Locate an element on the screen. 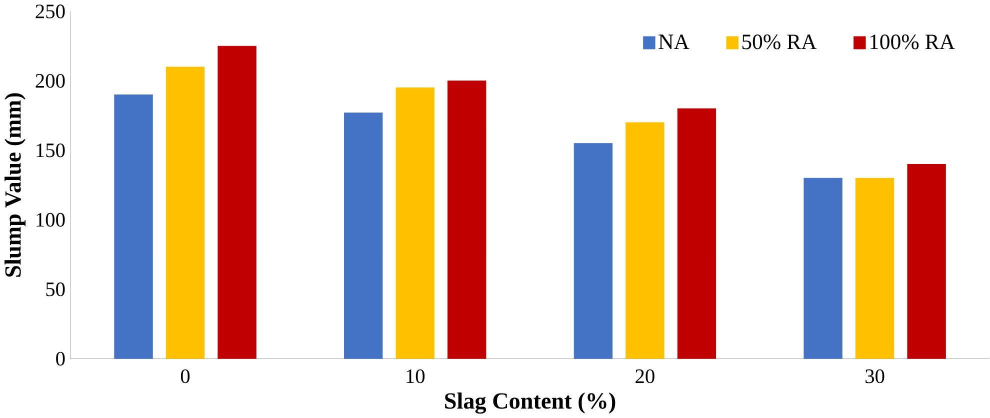 The height and width of the screenshot is (418, 990). x-tick-label: 20 is located at coordinates (645, 376).